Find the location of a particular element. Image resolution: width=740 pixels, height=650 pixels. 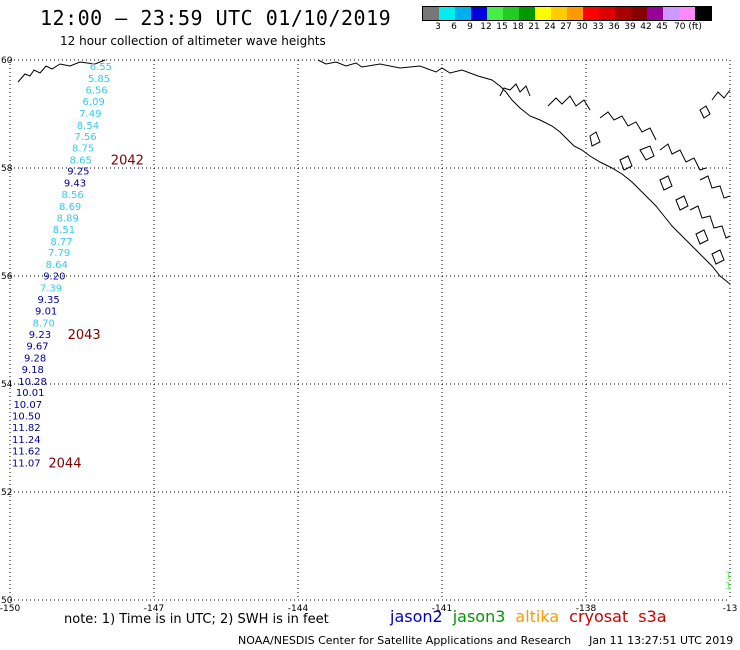

colorbar-label: 42 is located at coordinates (646, 27).